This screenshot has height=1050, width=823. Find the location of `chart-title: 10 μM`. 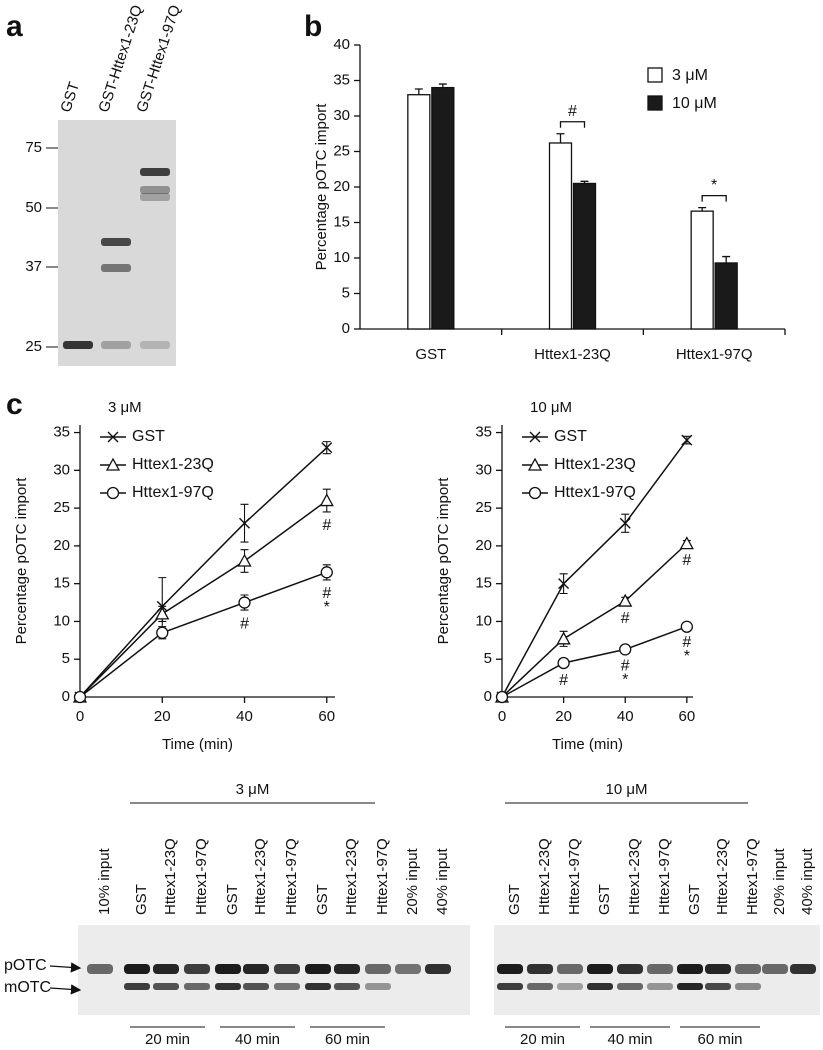

chart-title: 10 μM is located at coordinates (551, 407).